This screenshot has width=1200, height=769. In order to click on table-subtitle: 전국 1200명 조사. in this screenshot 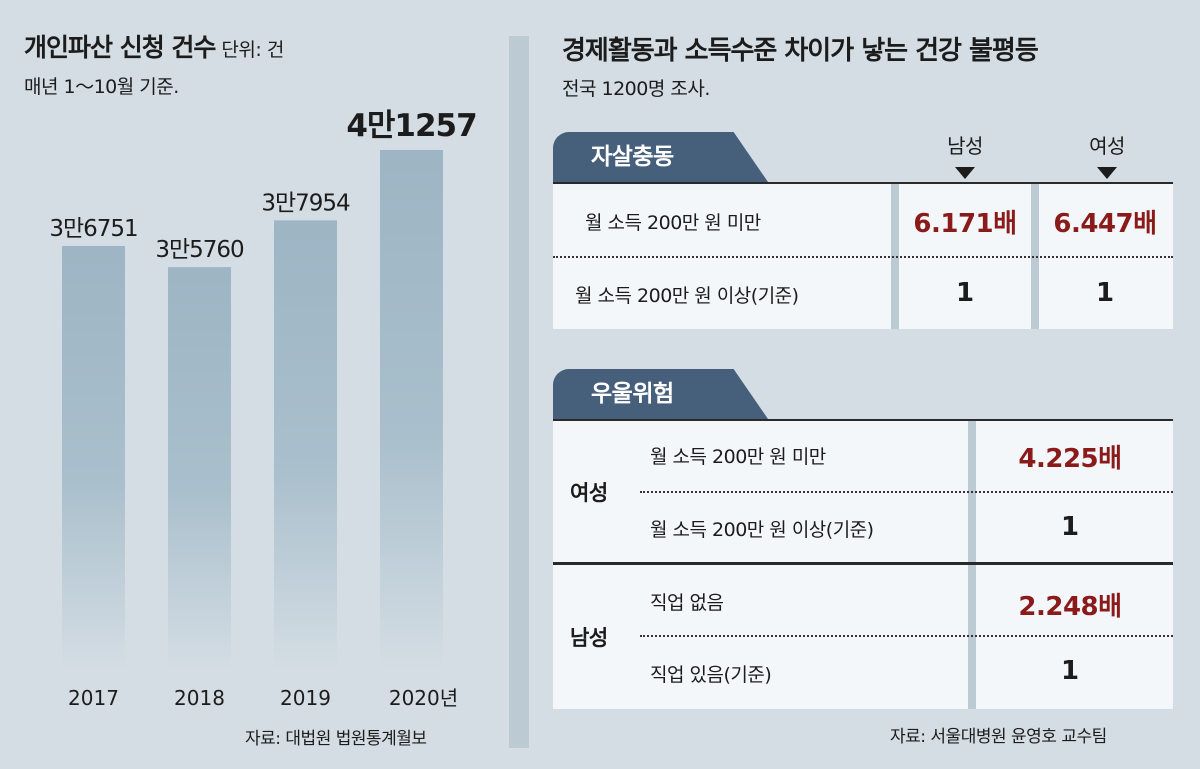, I will do `click(636, 89)`.